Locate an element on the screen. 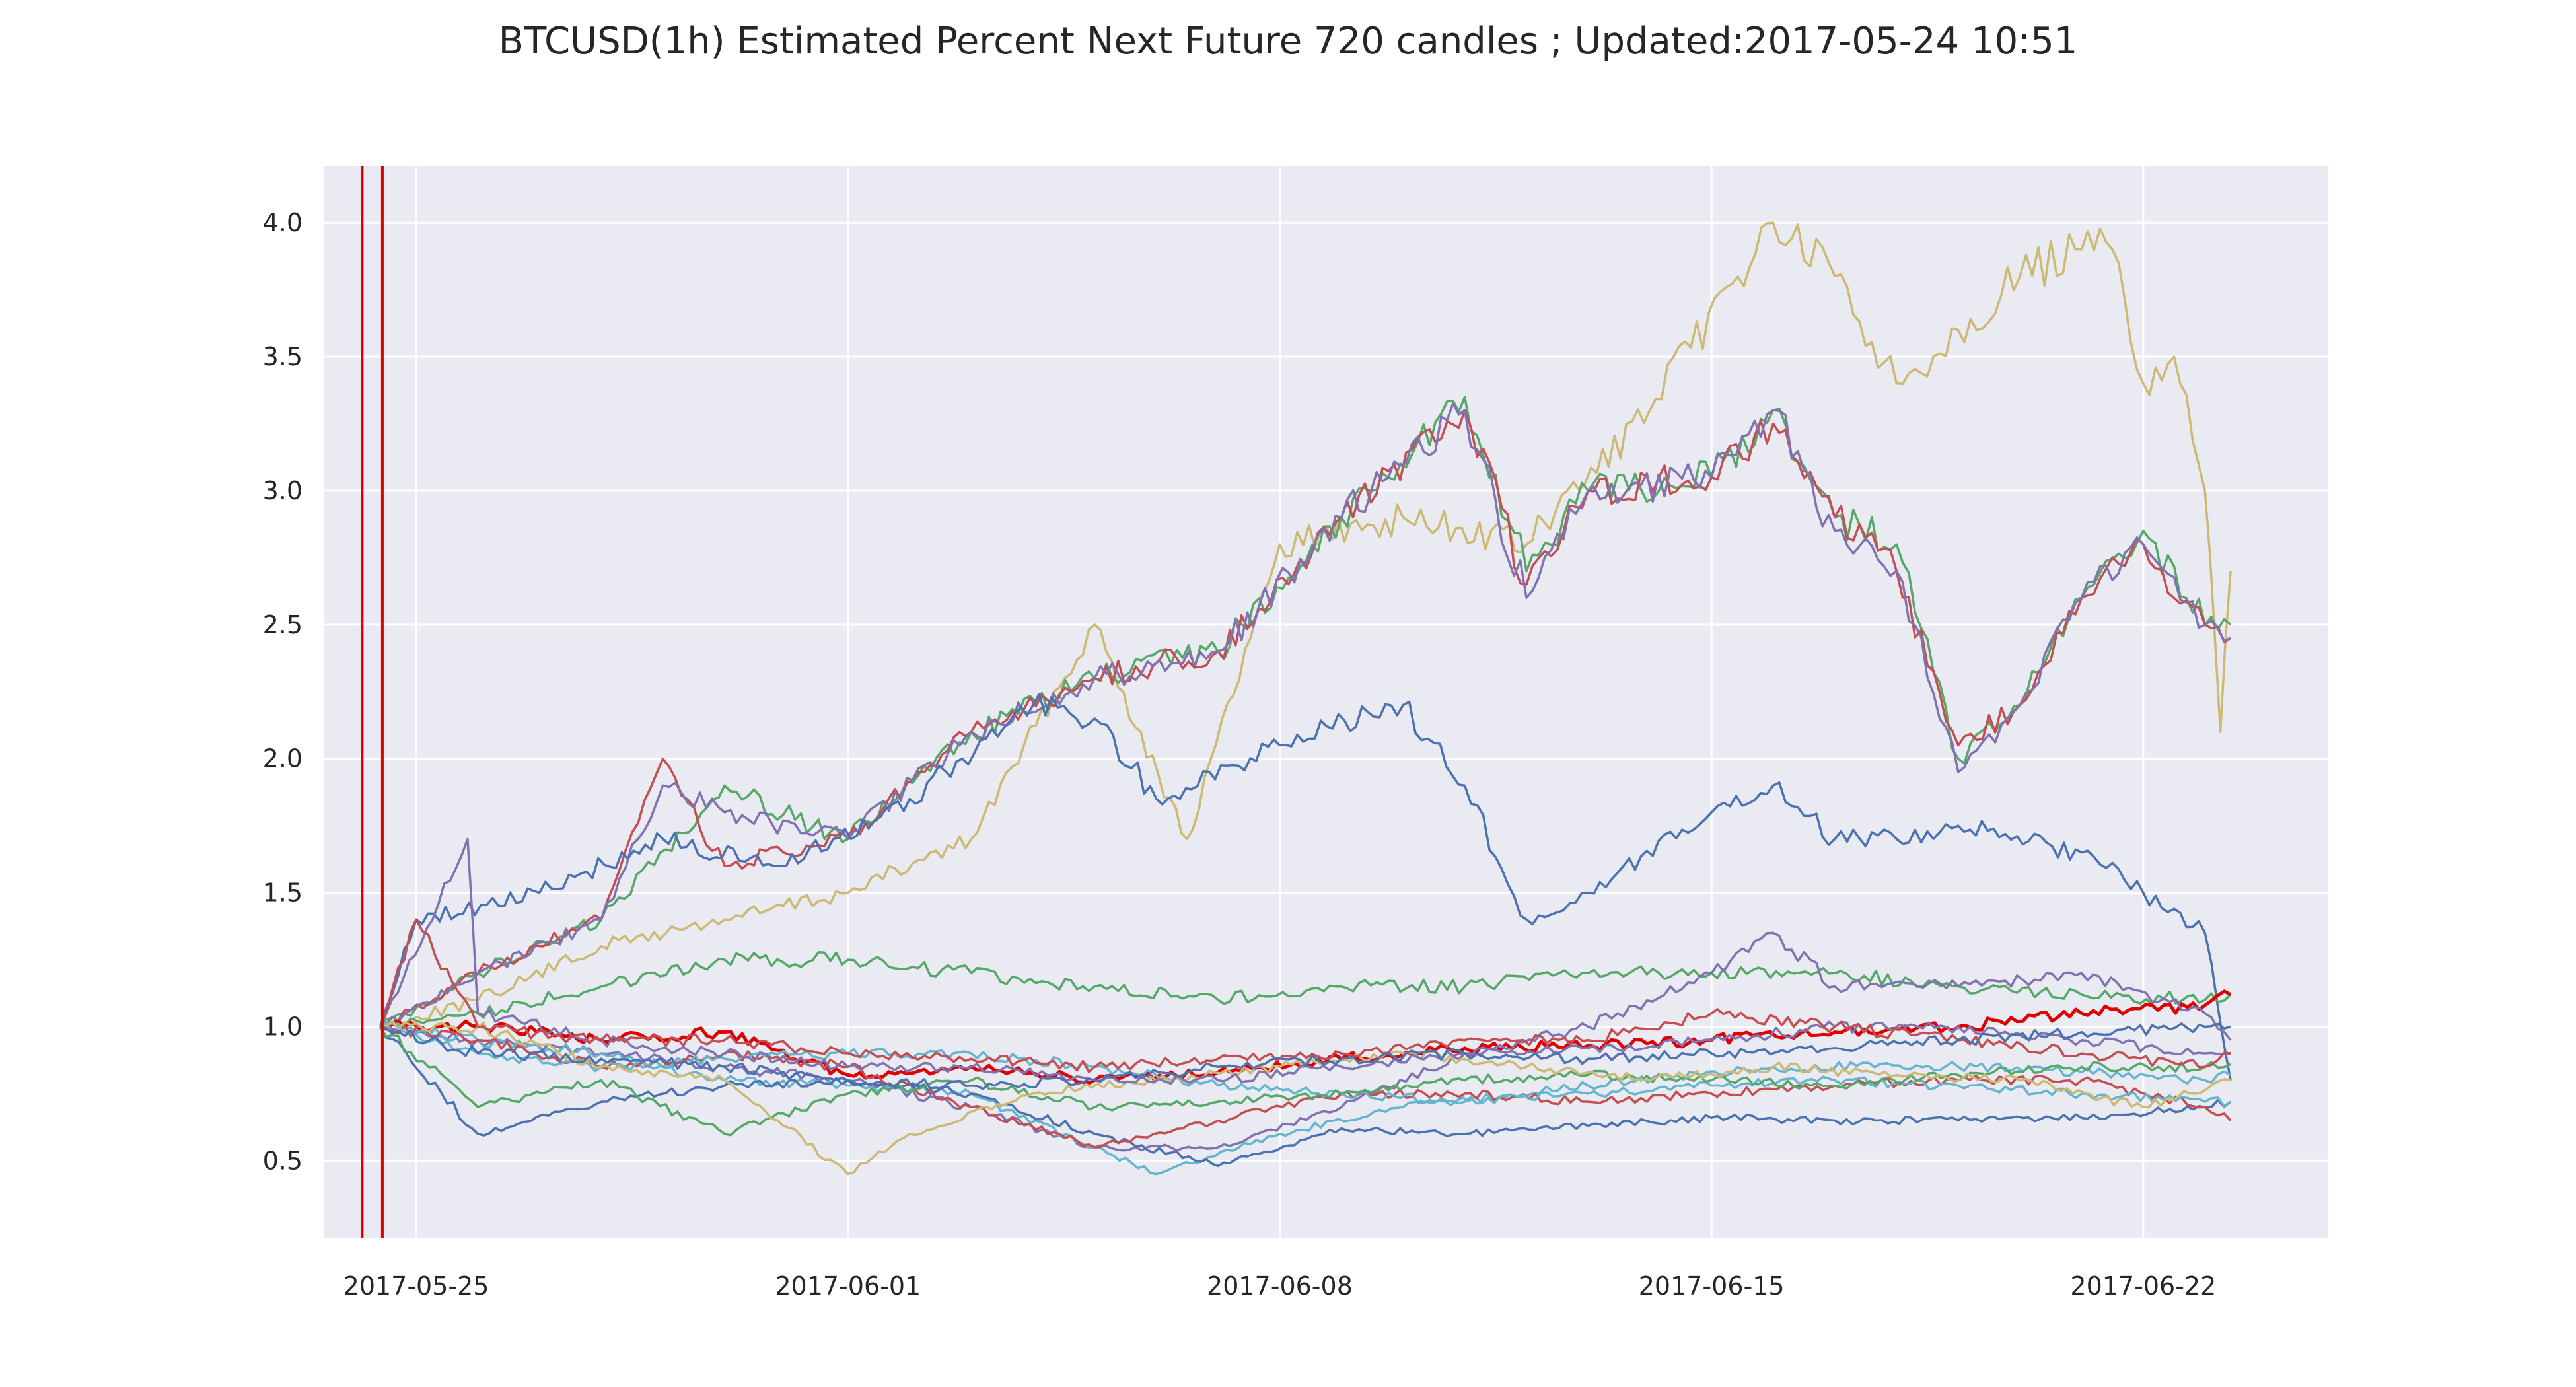 This screenshot has width=2576, height=1387. x-tick-label: 2017-06-22 is located at coordinates (2143, 1285).